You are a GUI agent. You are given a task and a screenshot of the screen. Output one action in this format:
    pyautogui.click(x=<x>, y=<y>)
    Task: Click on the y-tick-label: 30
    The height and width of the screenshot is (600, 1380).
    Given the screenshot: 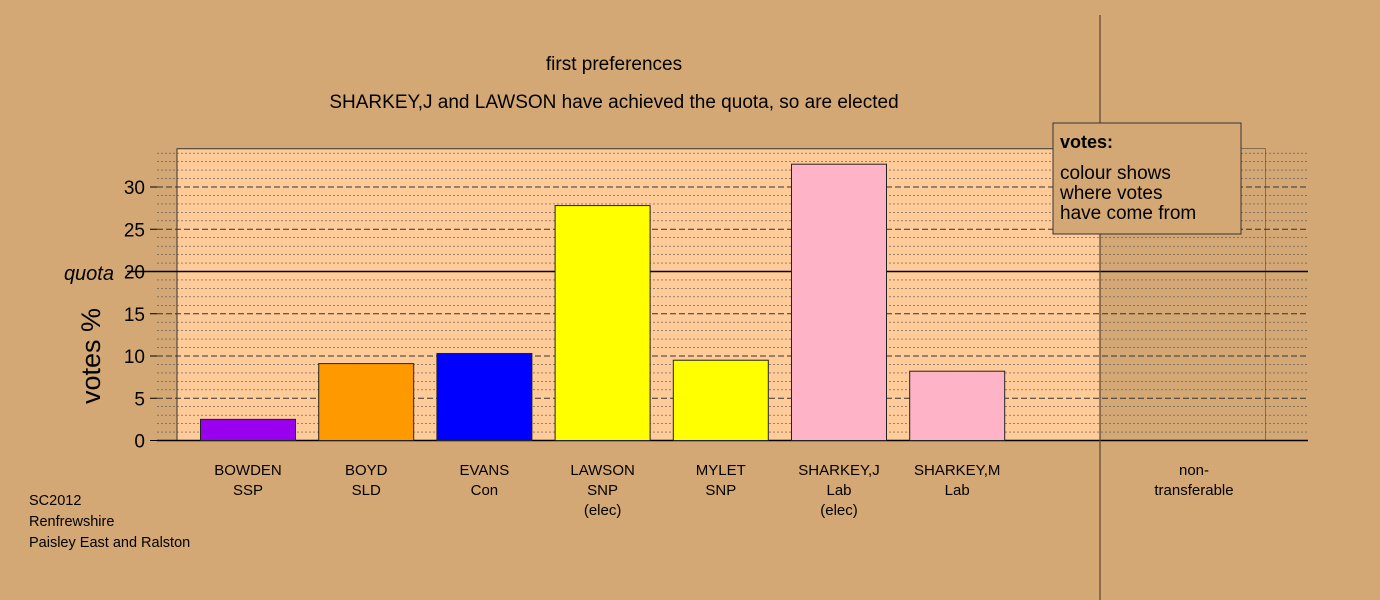 What is the action you would take?
    pyautogui.click(x=134, y=188)
    